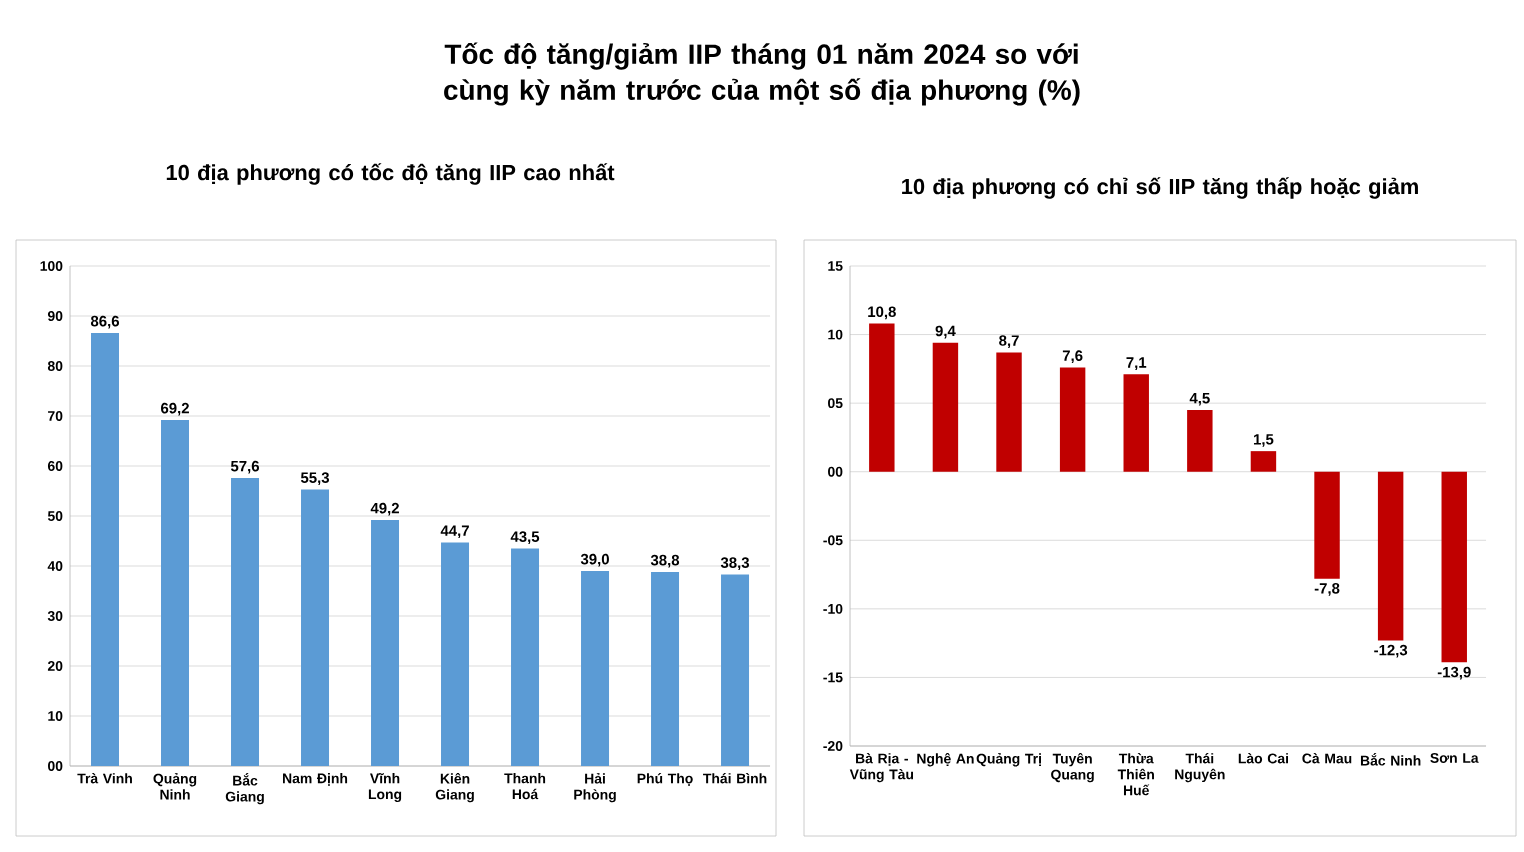  What do you see at coordinates (390, 174) in the screenshot?
I see `chart-subtitle: 10 địa phương có tốc độ tăng IIP cao nhất` at bounding box center [390, 174].